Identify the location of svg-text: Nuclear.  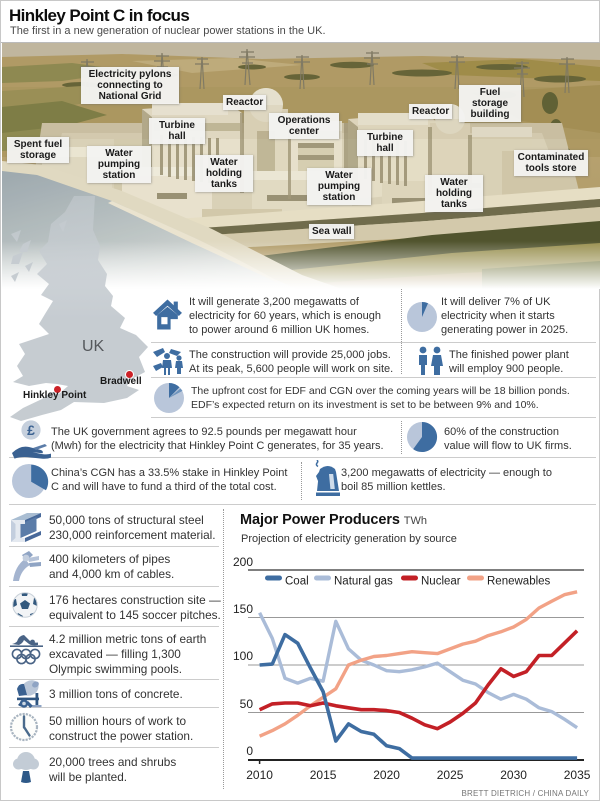
(441, 582).